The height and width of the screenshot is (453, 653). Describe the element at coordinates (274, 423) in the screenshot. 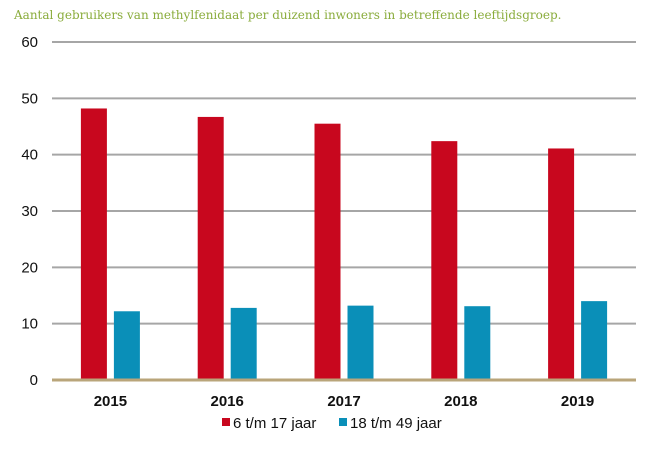

I see `legend-label-1: 6 t/m 17 jaar` at that location.